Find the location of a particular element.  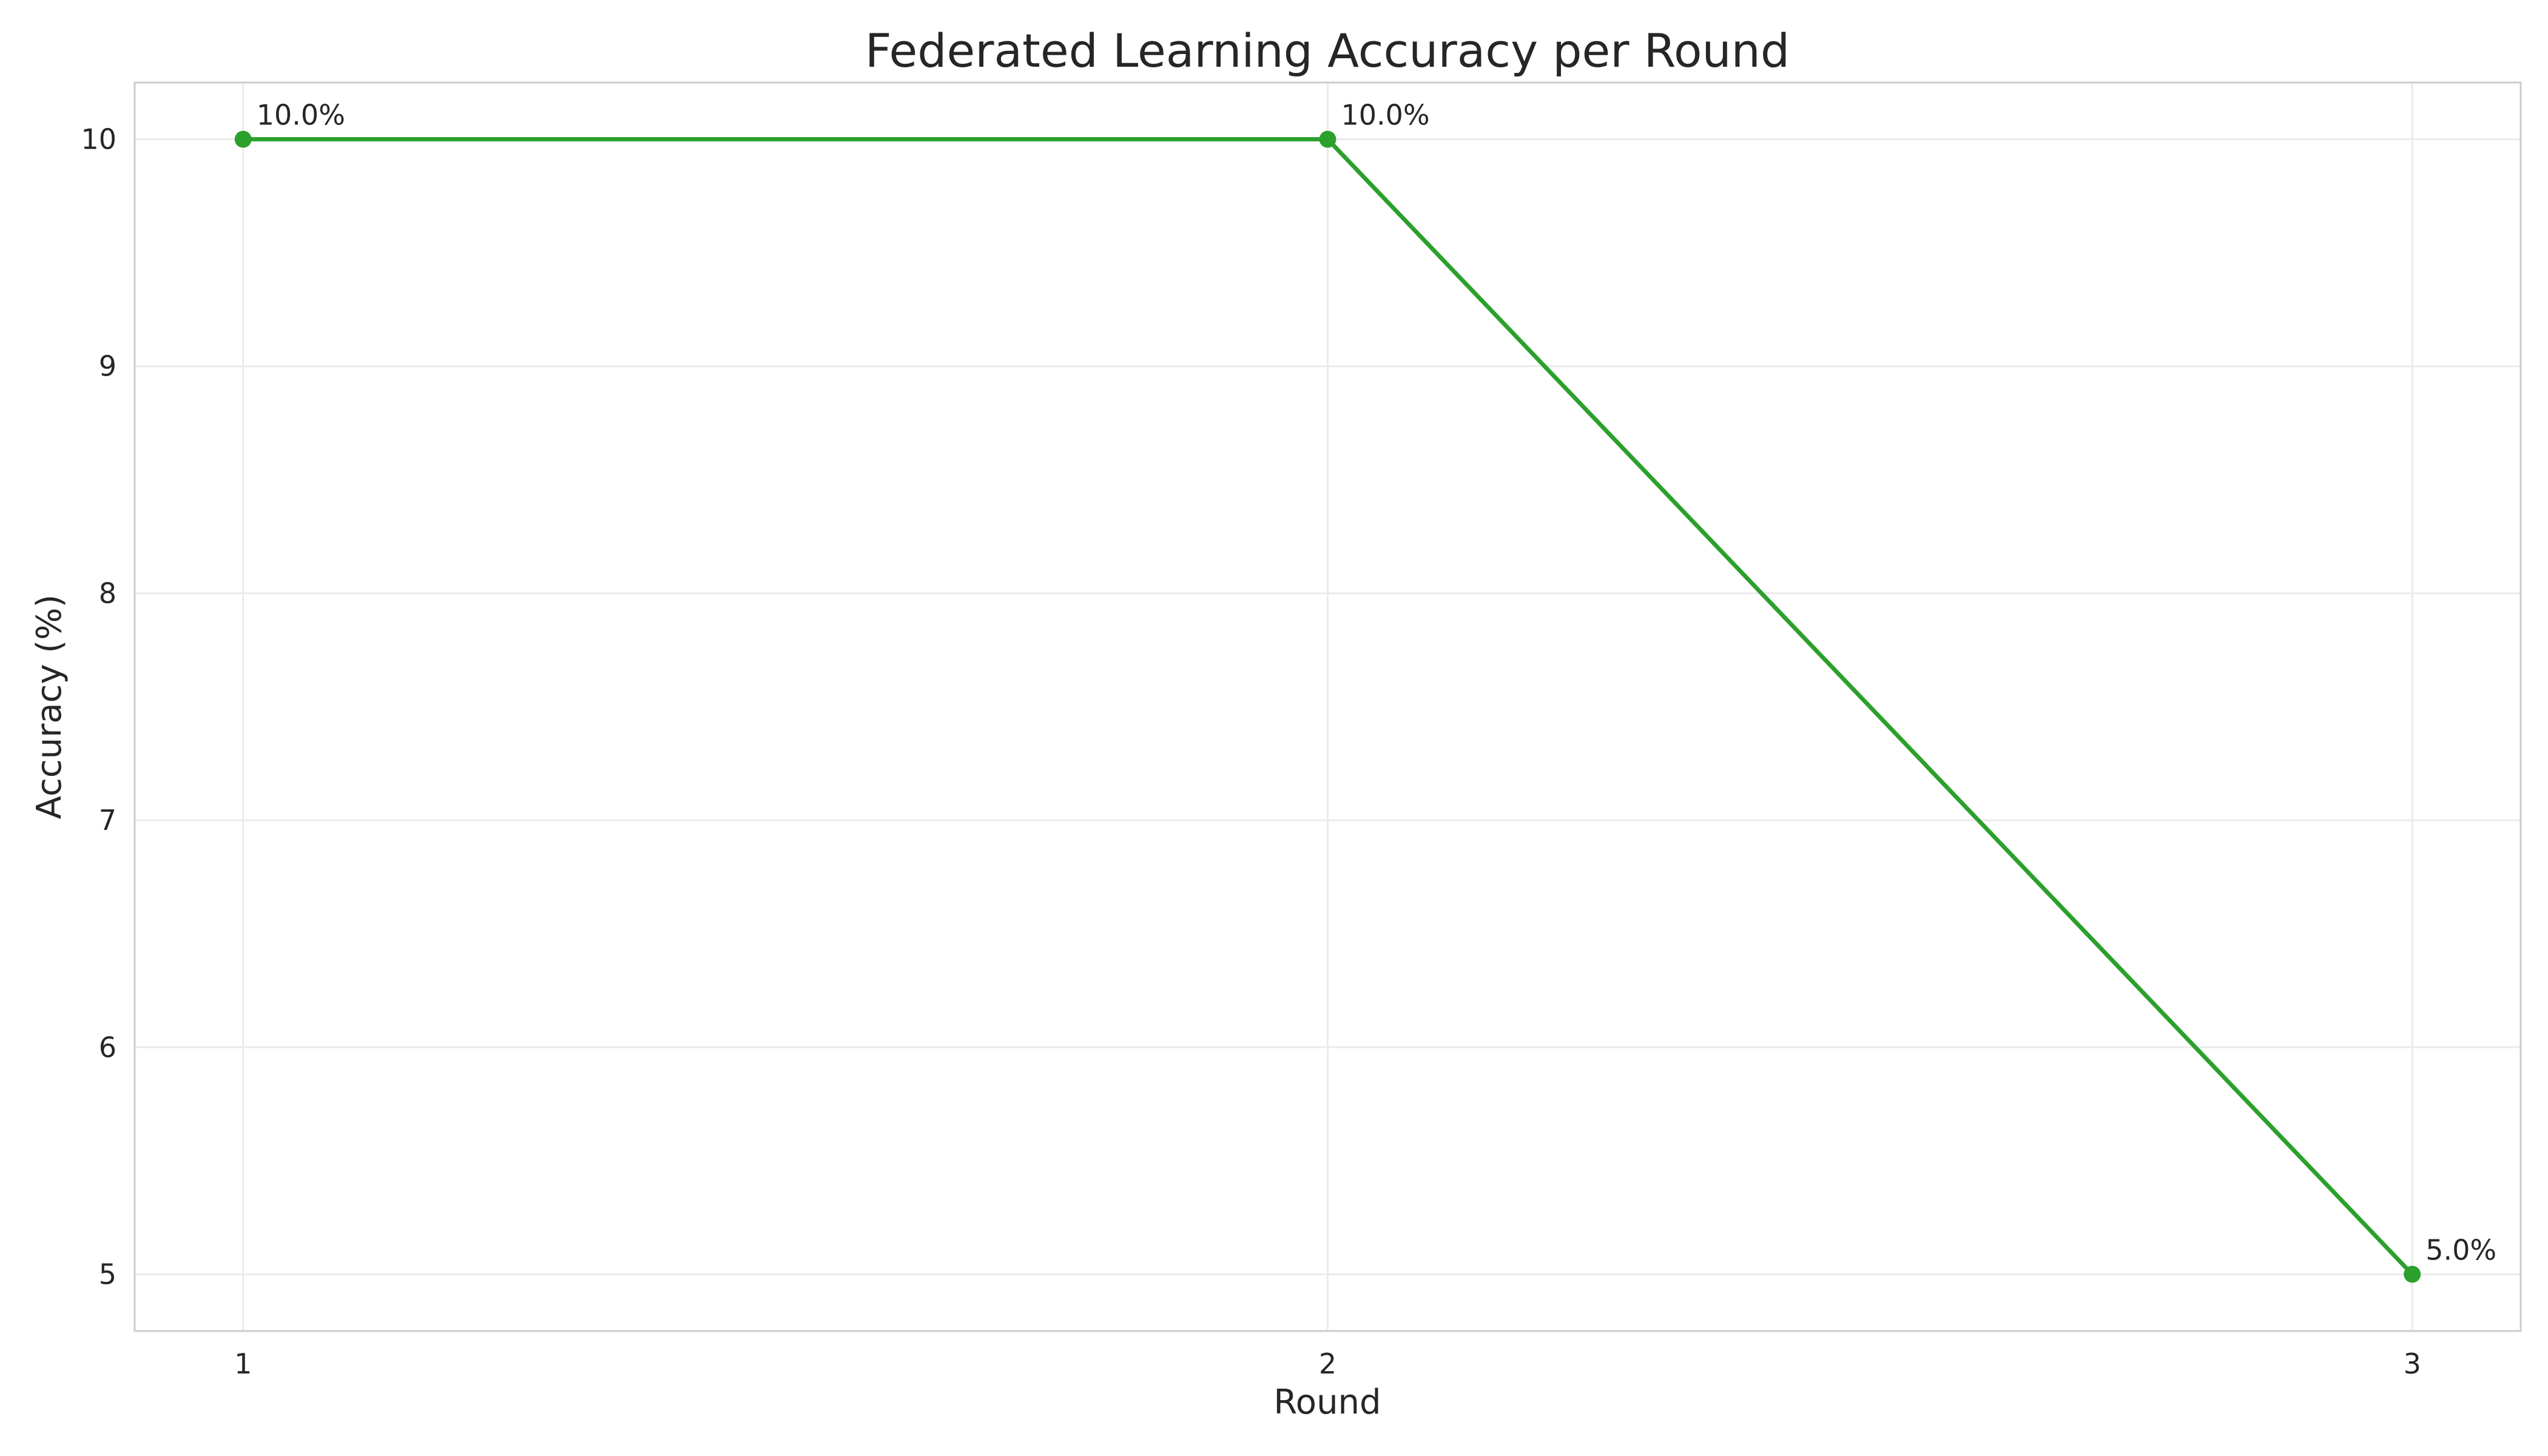

x-tick-label: 2 is located at coordinates (1327, 1363).